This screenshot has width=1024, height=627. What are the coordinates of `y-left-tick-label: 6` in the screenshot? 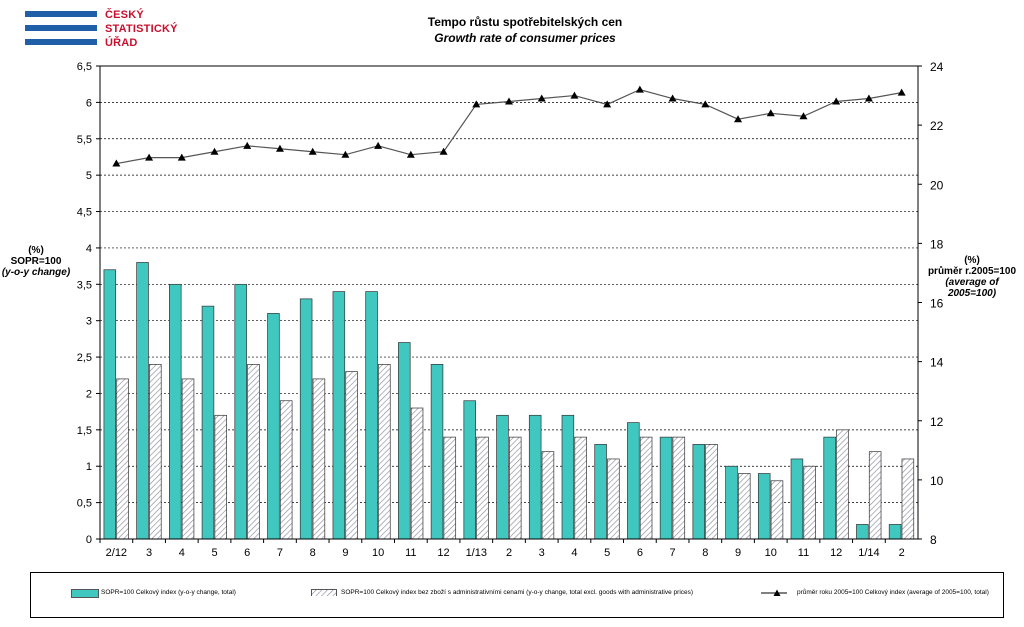 It's located at (89, 103).